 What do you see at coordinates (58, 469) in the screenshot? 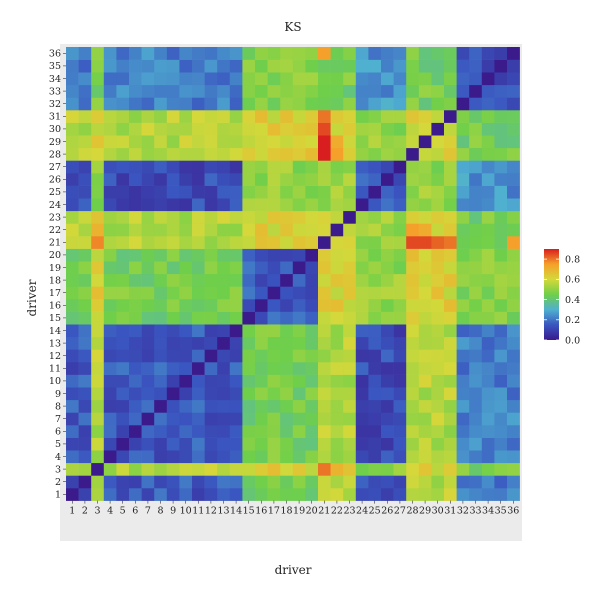
I see `y-tick-label: 3` at bounding box center [58, 469].